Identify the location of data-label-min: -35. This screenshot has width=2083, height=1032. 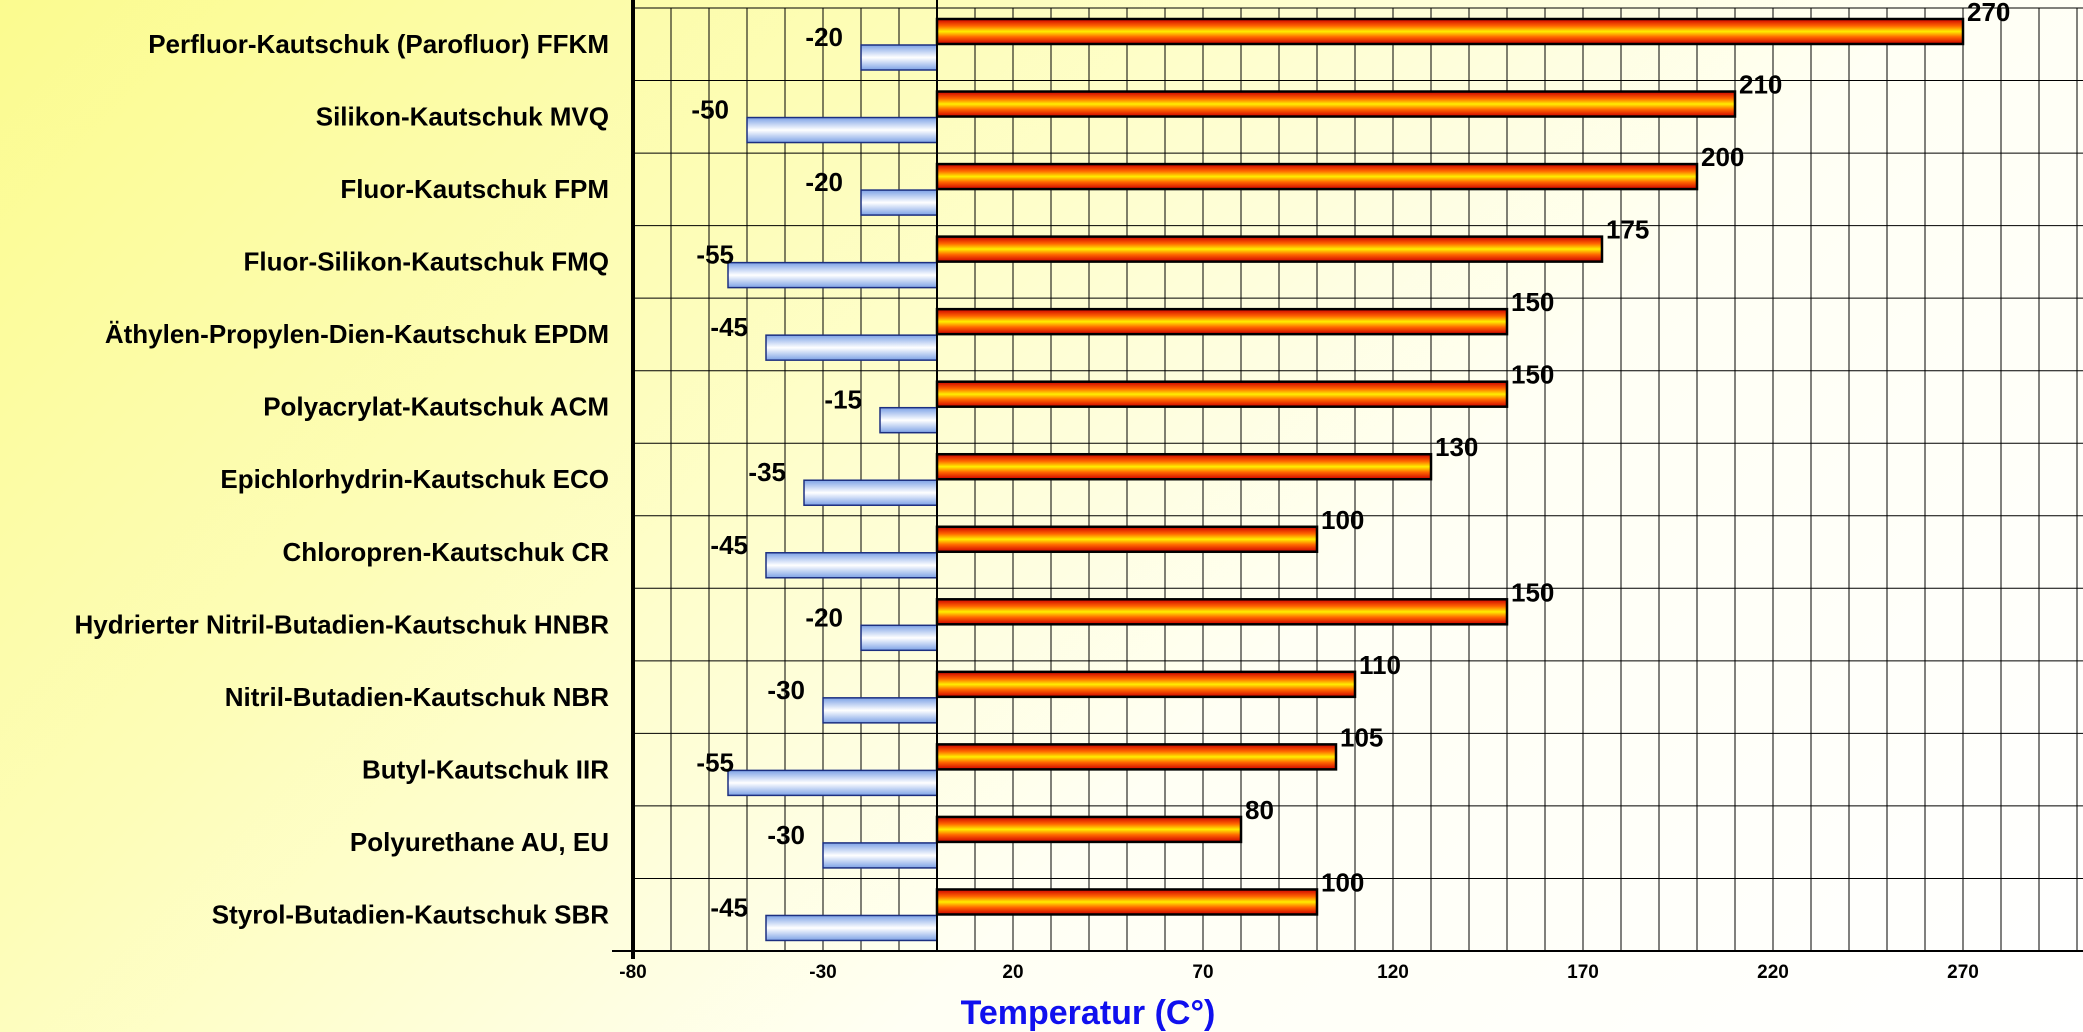
(767, 472).